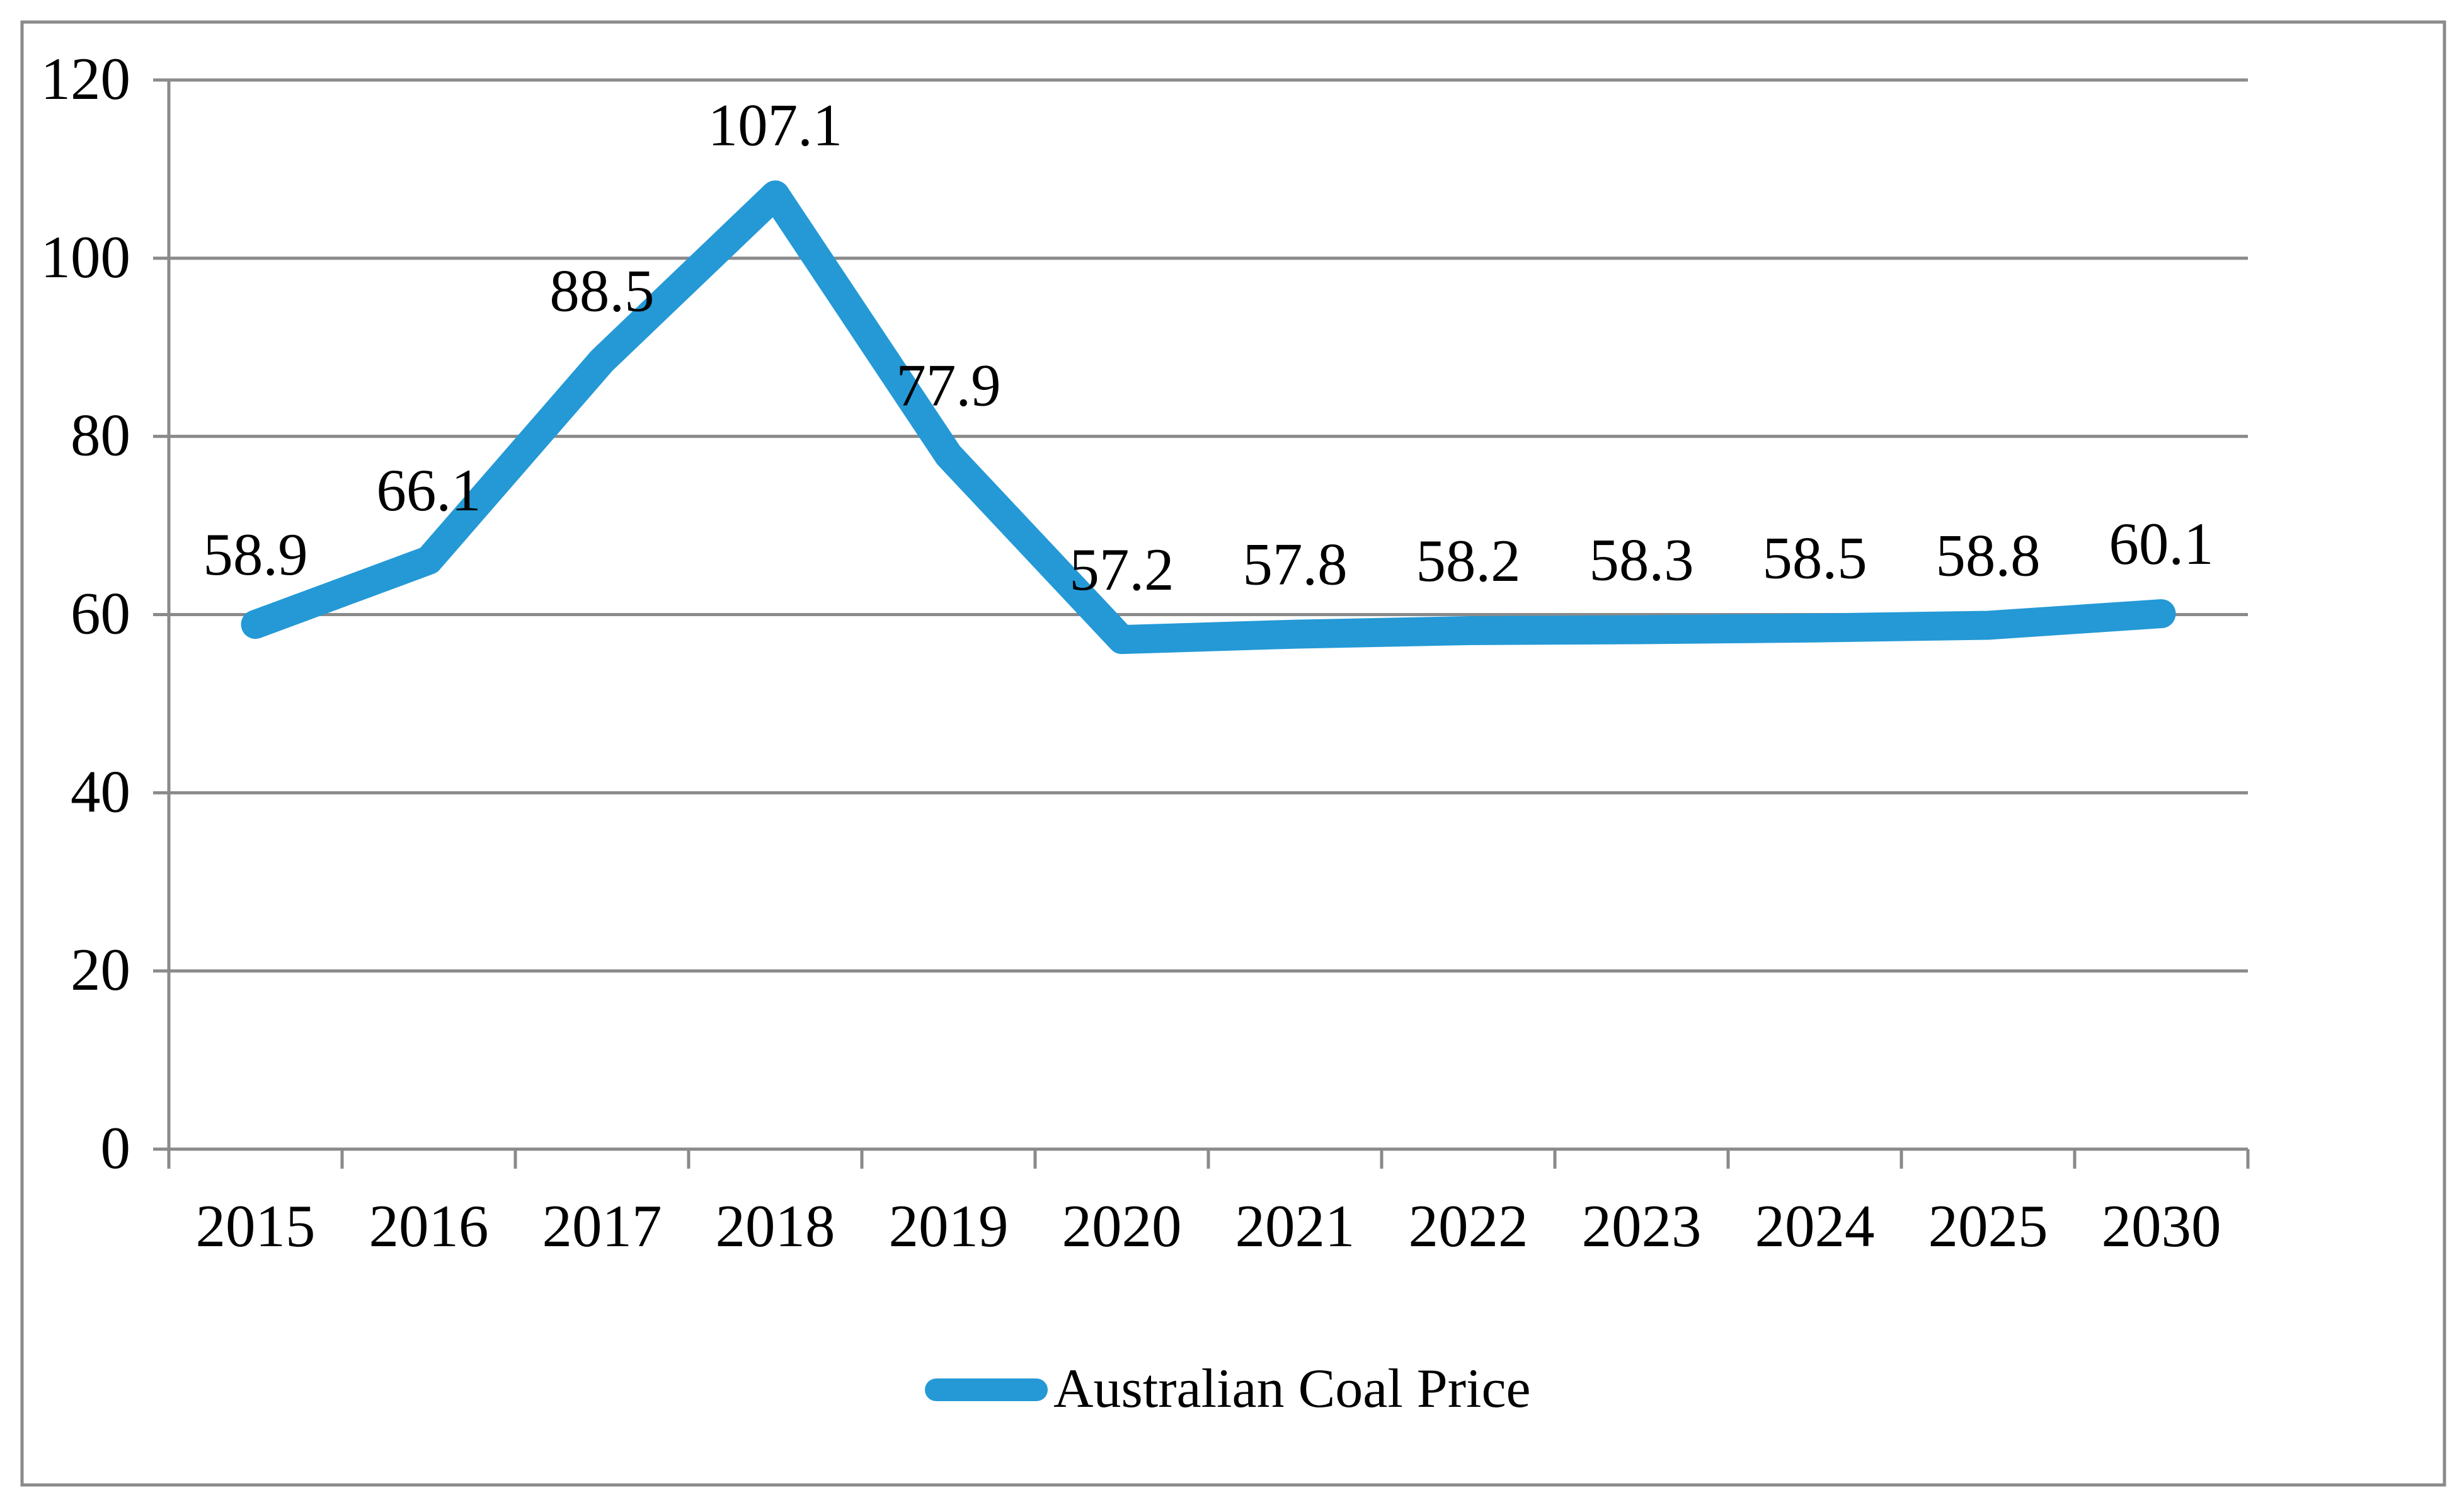 This screenshot has height=1507, width=2464. Describe the element at coordinates (1988, 1226) in the screenshot. I see `x-tick-label: 2025` at that location.